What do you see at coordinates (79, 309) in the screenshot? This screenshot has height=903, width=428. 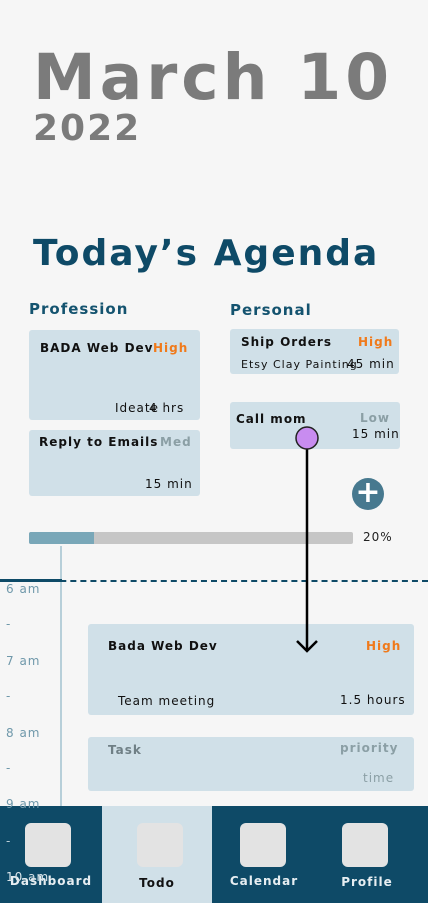 I see `profession-heading: Profession` at bounding box center [79, 309].